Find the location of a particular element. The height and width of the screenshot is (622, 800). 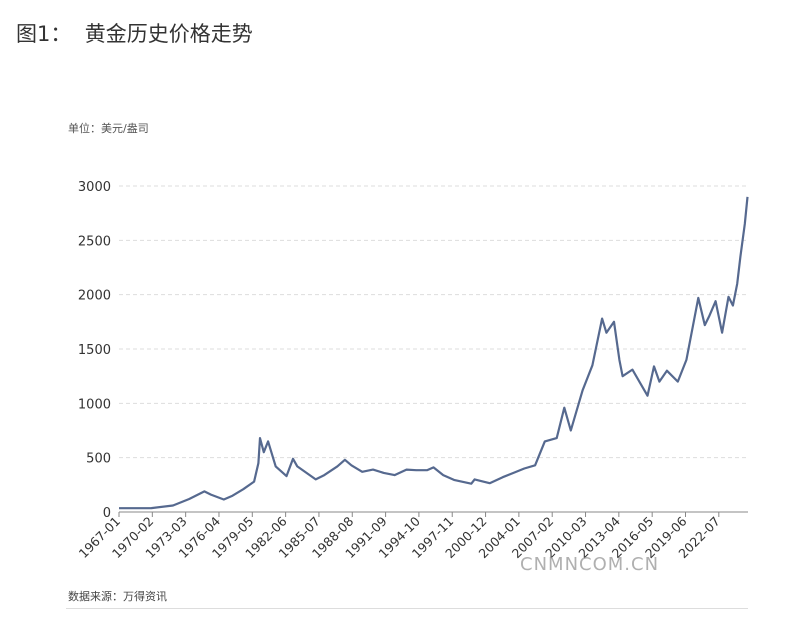

divider is located at coordinates (407, 608).